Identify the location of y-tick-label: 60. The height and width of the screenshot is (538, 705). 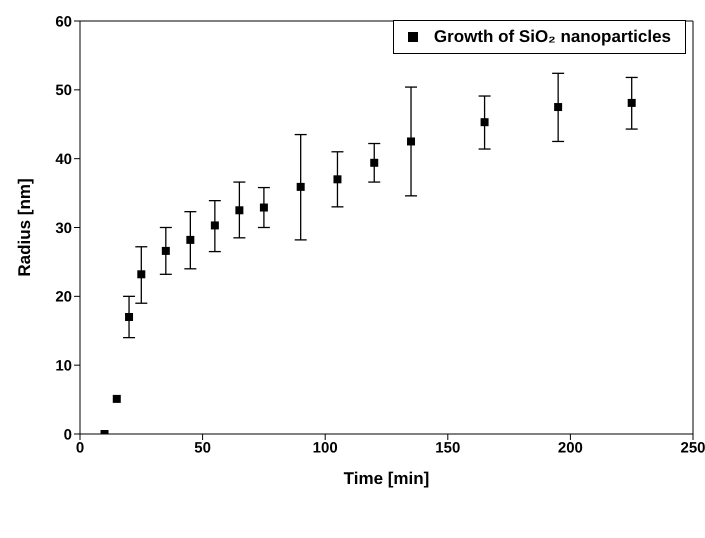
(63, 21).